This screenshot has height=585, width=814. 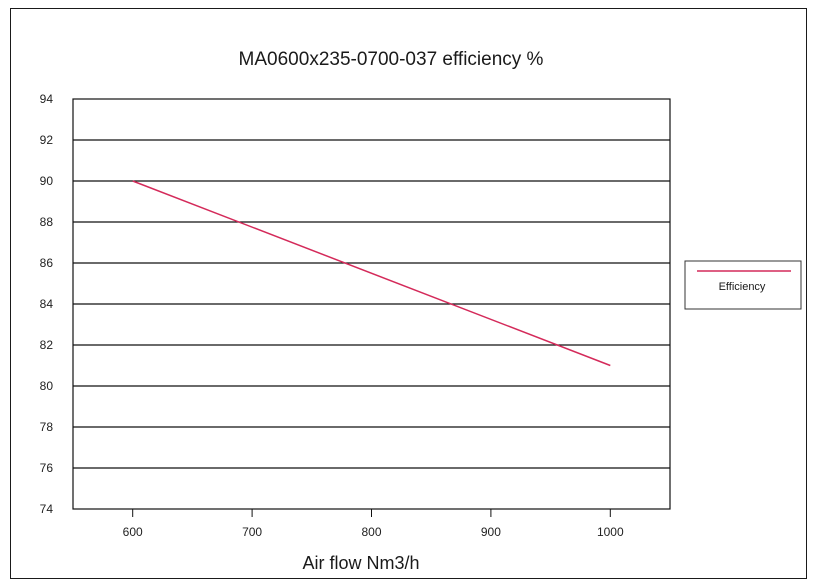 What do you see at coordinates (610, 532) in the screenshot?
I see `x-tick-label: 1000` at bounding box center [610, 532].